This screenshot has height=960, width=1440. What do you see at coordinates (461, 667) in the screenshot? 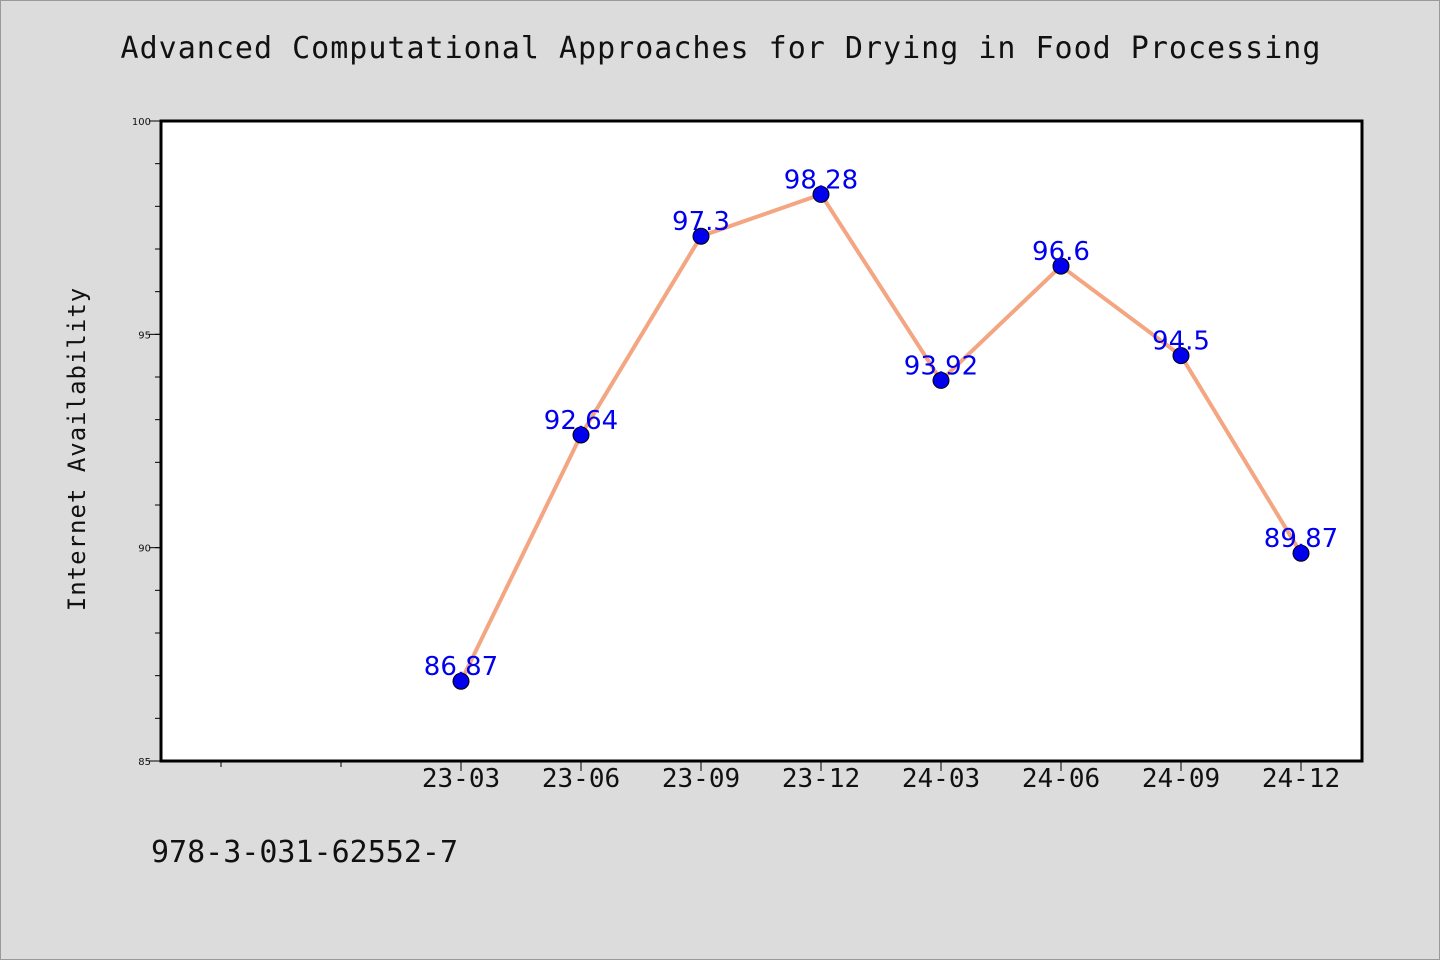
I see `data-label: 86.87` at bounding box center [461, 667].